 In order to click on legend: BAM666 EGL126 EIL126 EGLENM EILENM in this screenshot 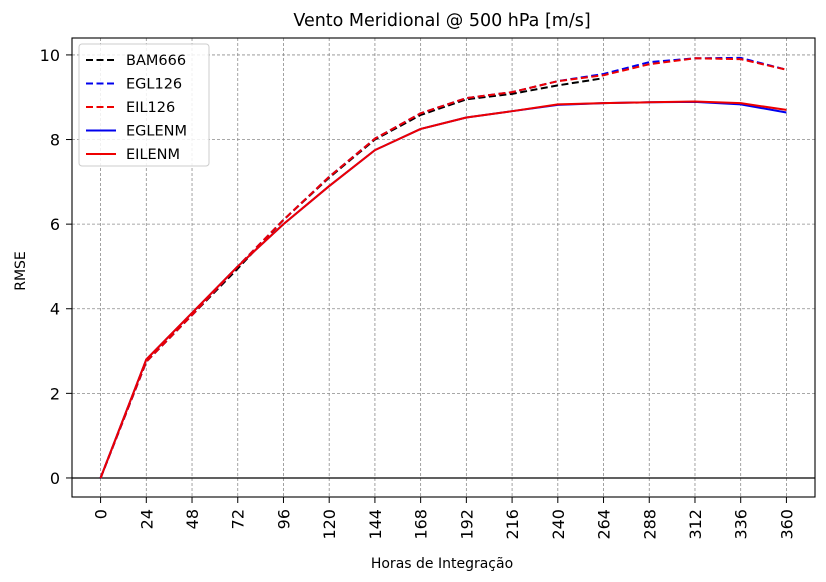, I will do `click(144, 105)`.